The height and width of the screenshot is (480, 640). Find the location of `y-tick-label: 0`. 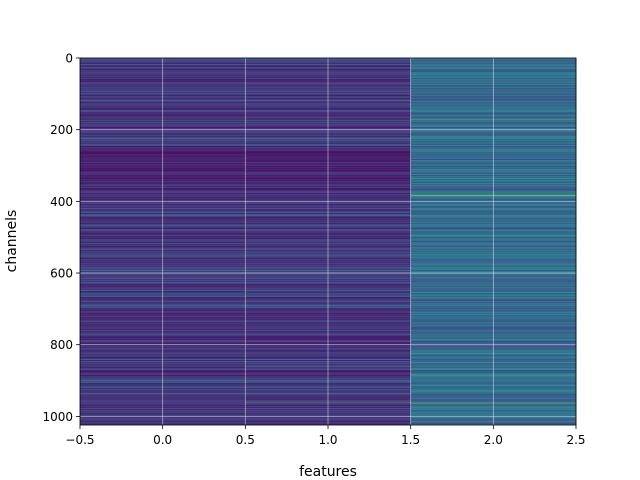

y-tick-label: 0 is located at coordinates (69, 59).